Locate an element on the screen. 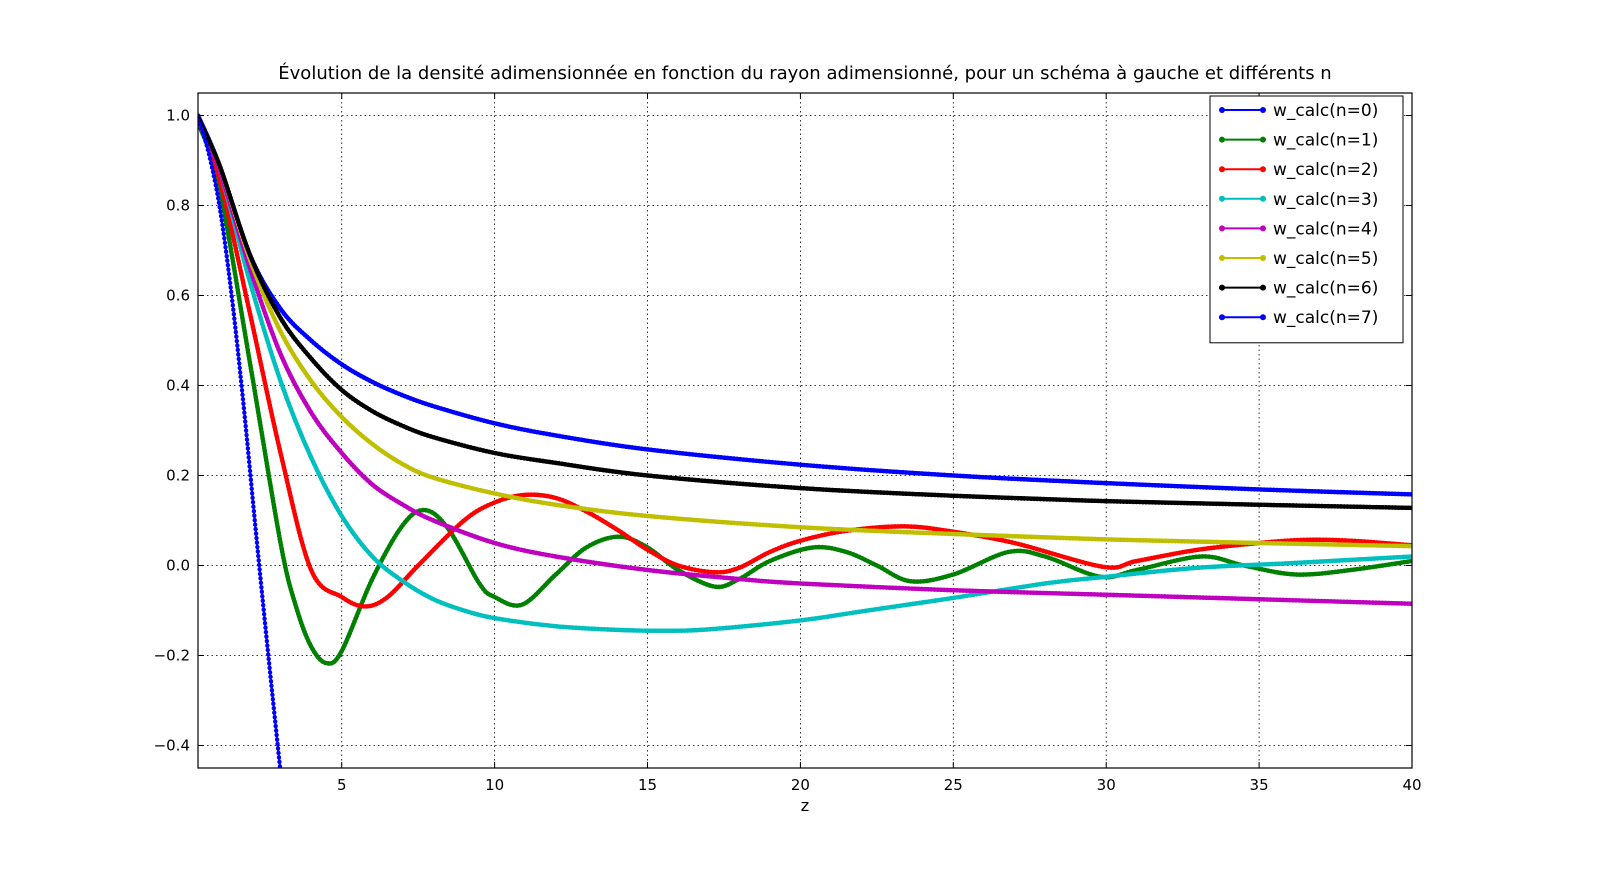 The image size is (1597, 869). legend-label: w_calc(n=4) is located at coordinates (1325, 229).